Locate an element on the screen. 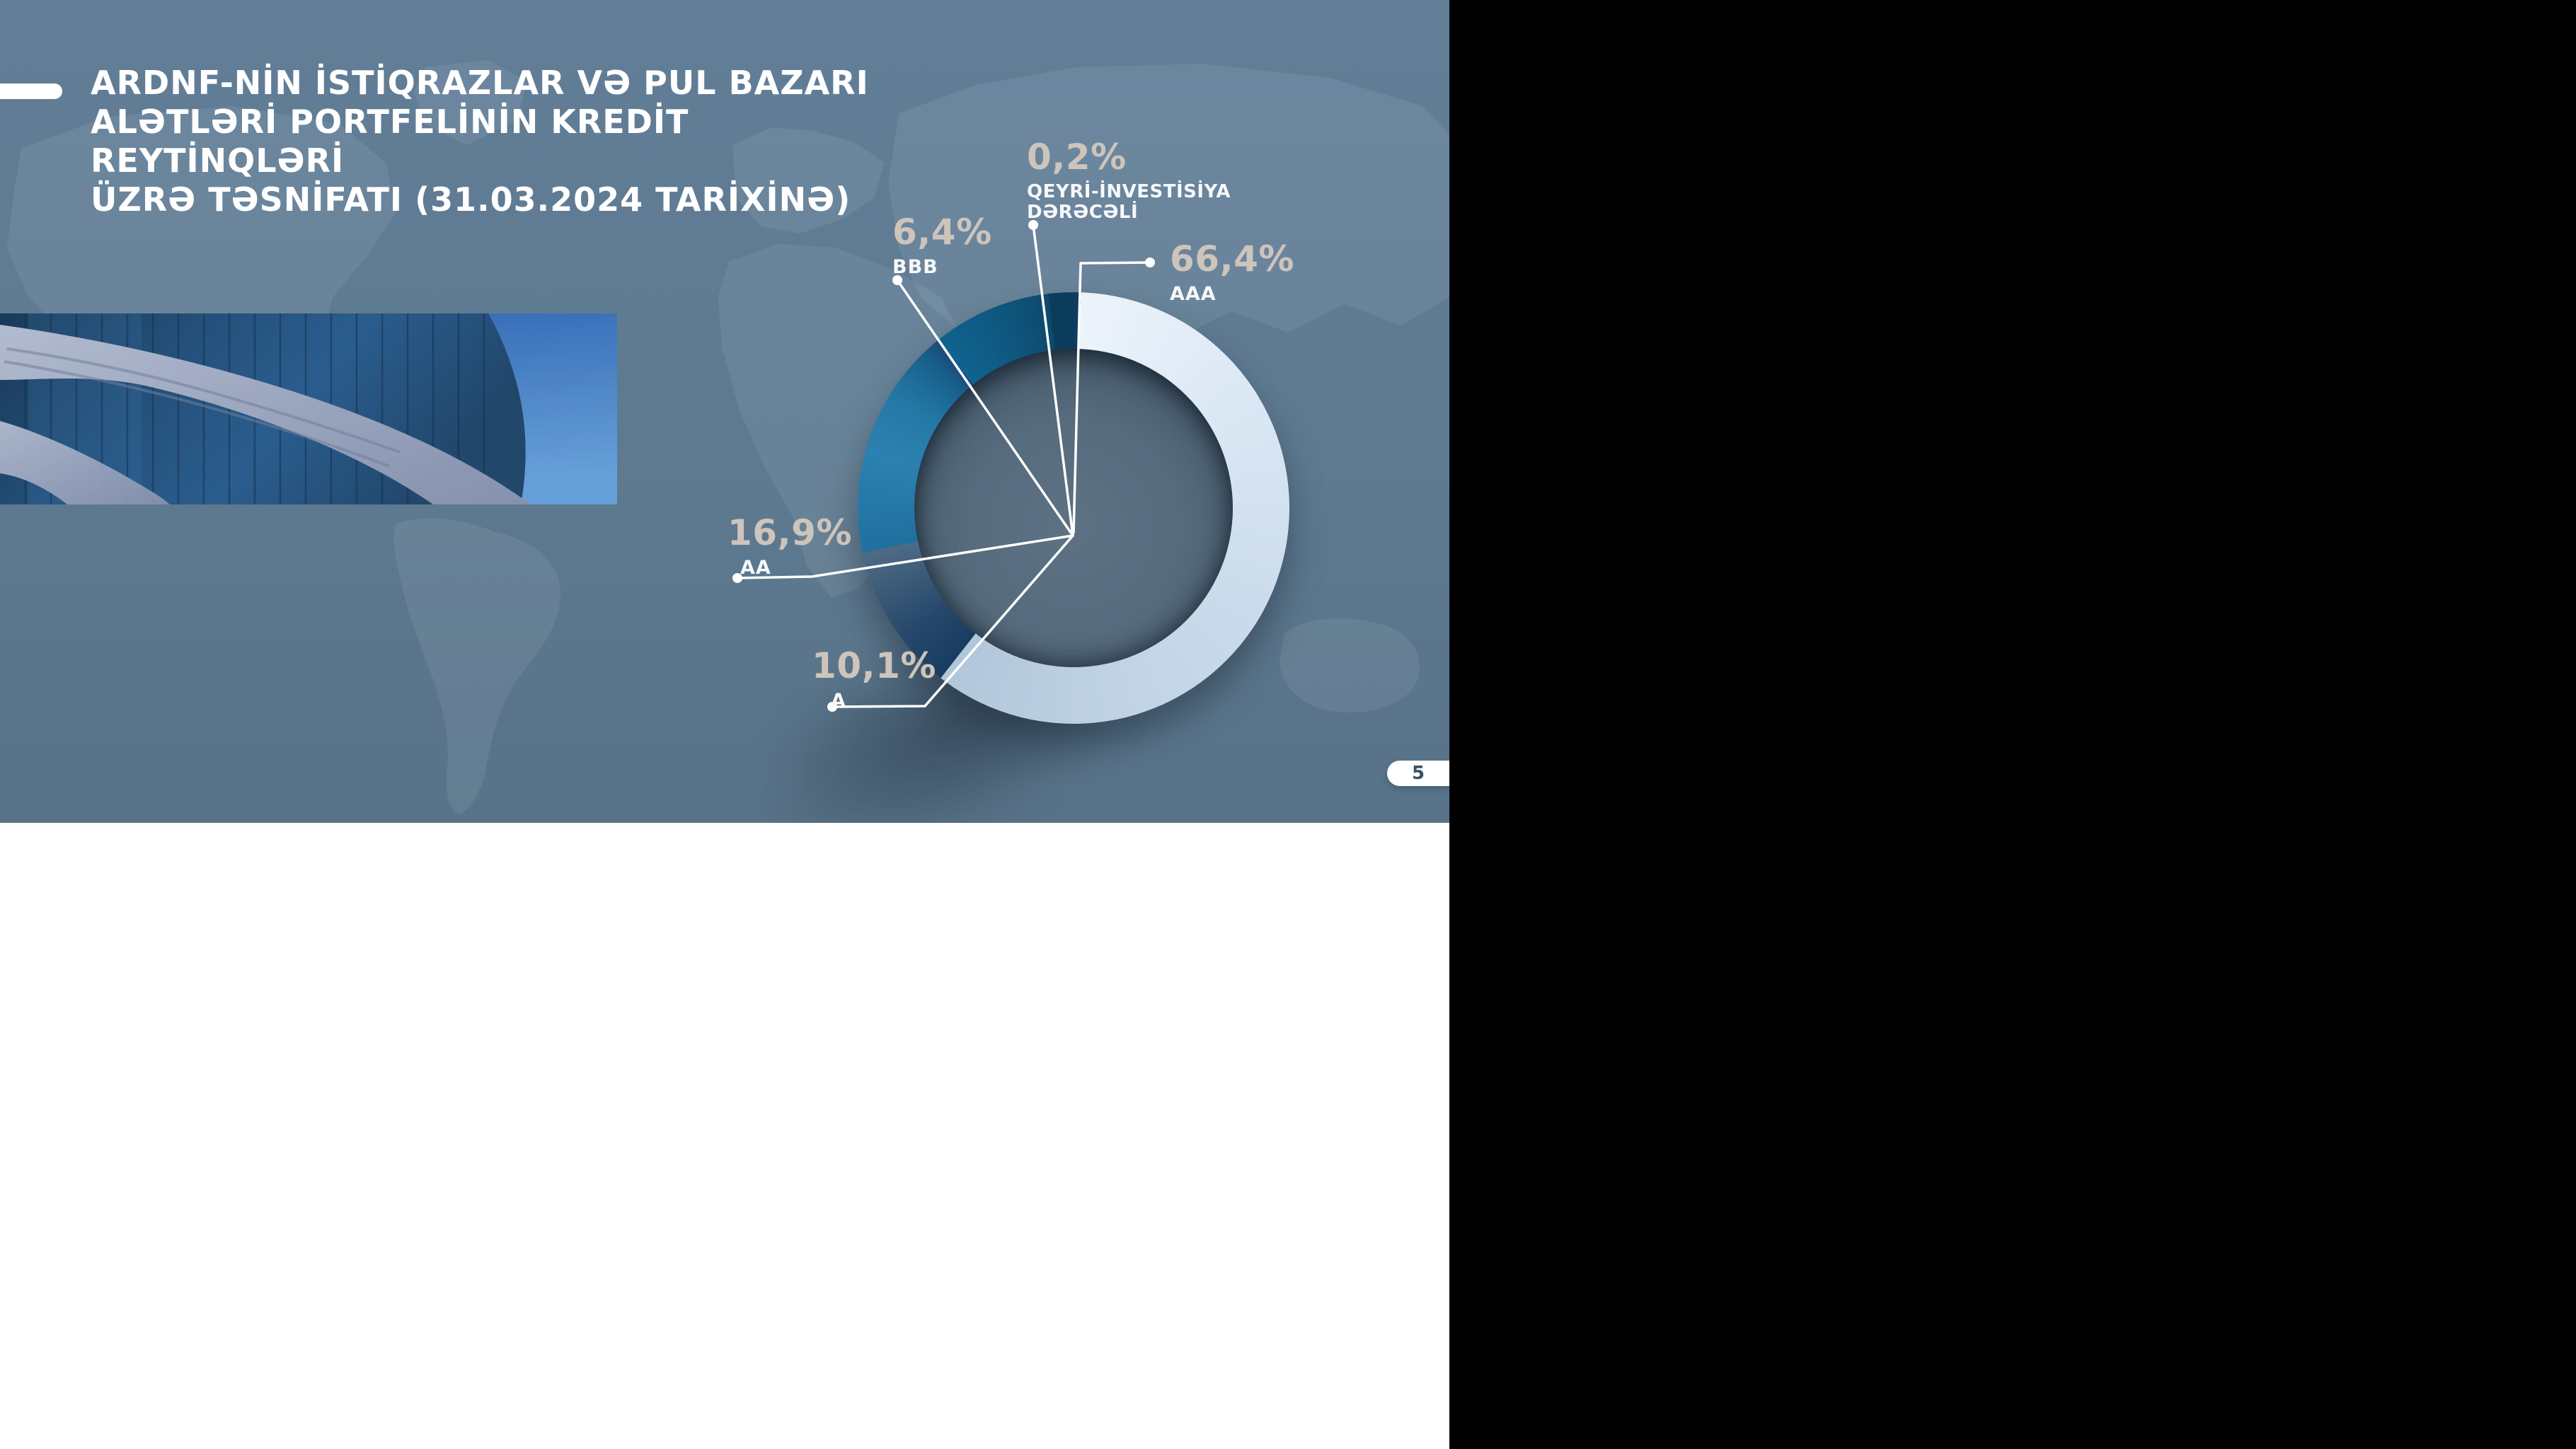  callout-aaa: 66,4% AAA is located at coordinates (1232, 273).